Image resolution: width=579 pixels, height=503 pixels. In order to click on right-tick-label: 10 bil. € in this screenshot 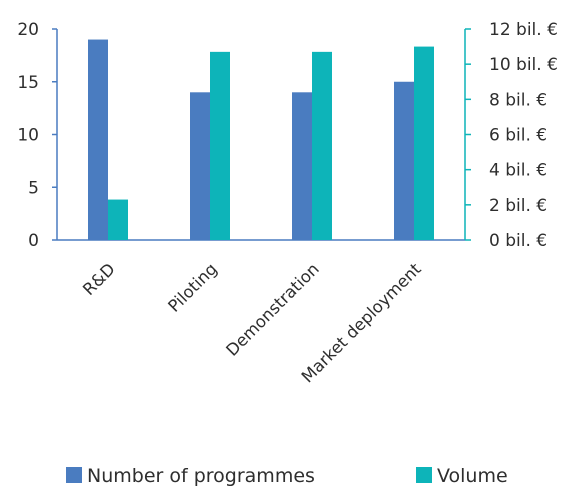, I will do `click(523, 65)`.